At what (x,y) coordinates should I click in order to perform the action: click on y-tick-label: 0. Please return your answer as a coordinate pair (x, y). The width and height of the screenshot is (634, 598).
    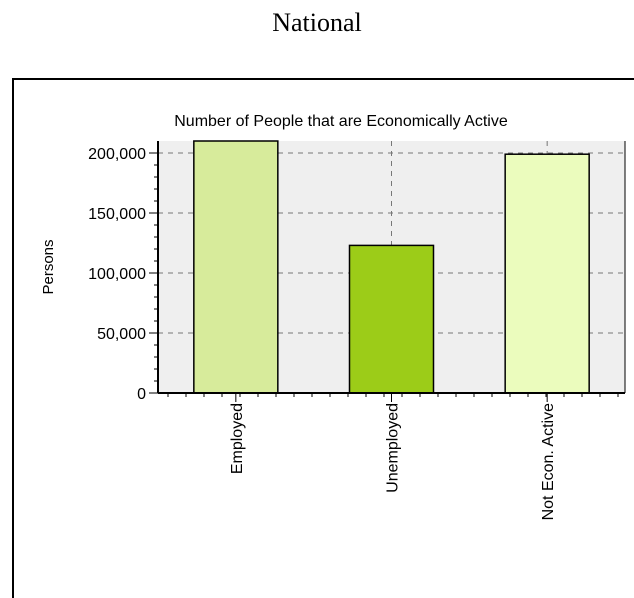
    Looking at the image, I should click on (141, 394).